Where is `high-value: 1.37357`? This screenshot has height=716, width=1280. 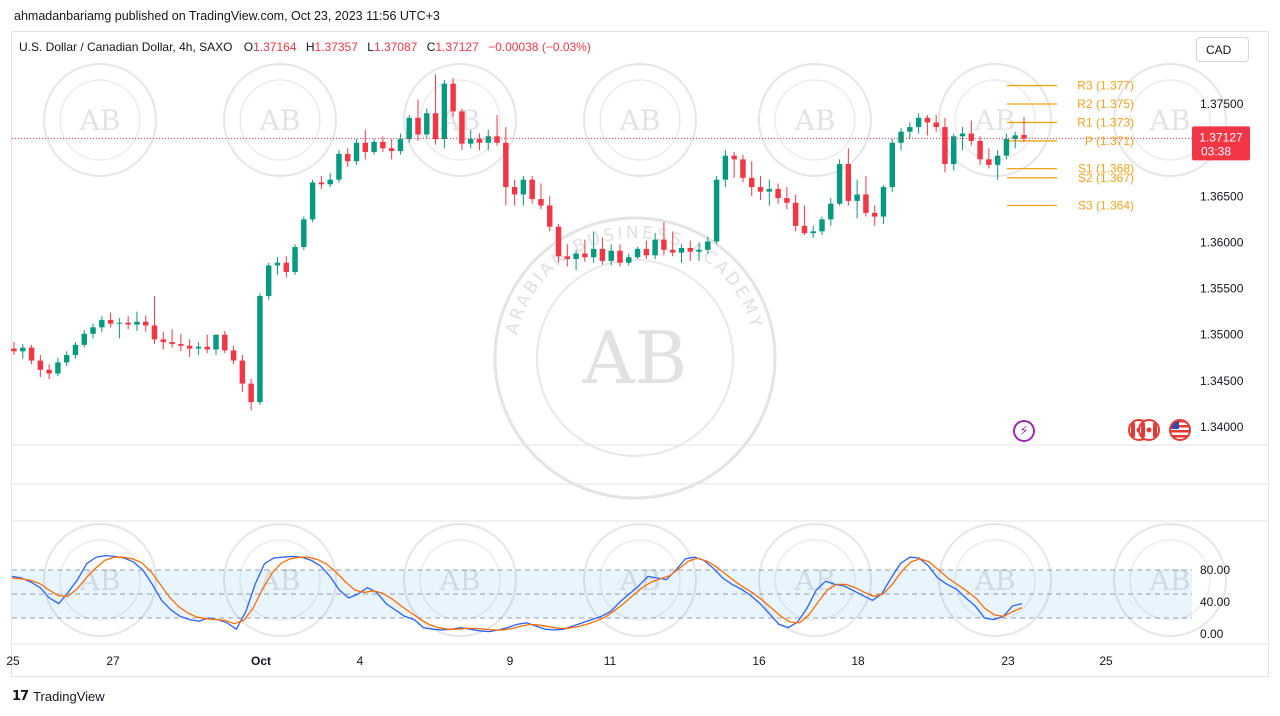 high-value: 1.37357 is located at coordinates (336, 47).